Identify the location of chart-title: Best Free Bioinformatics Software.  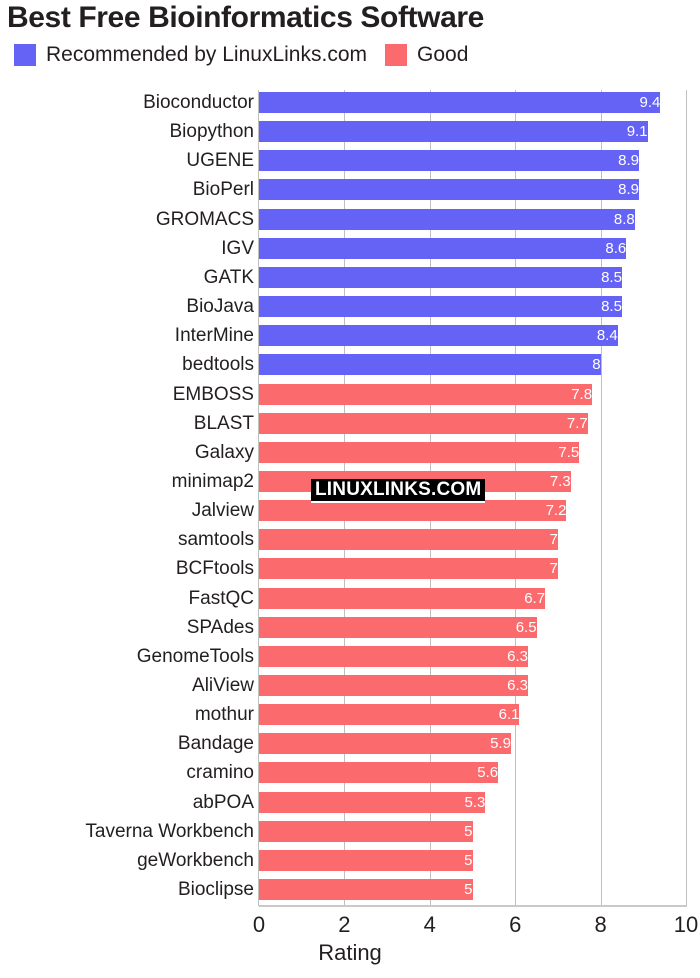
(245, 17).